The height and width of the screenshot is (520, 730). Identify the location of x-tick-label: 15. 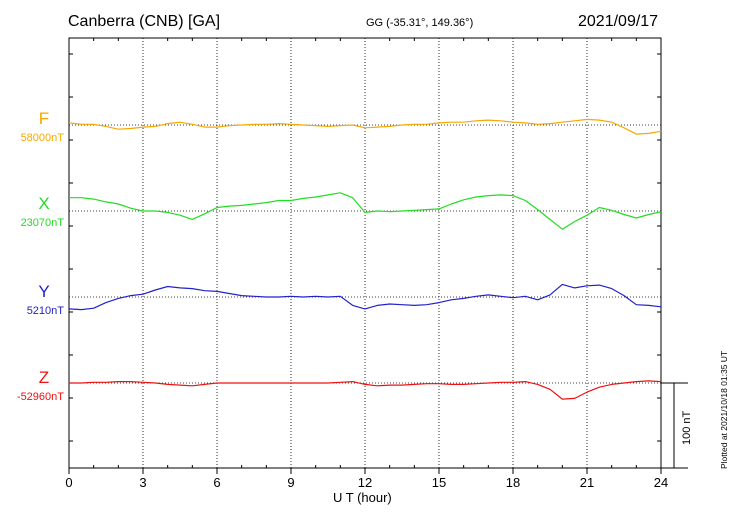
(439, 482).